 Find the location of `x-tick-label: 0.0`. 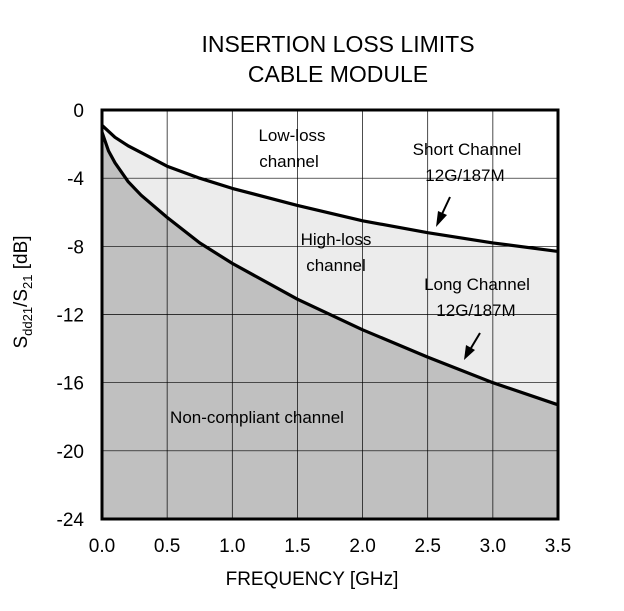

x-tick-label: 0.0 is located at coordinates (102, 546).